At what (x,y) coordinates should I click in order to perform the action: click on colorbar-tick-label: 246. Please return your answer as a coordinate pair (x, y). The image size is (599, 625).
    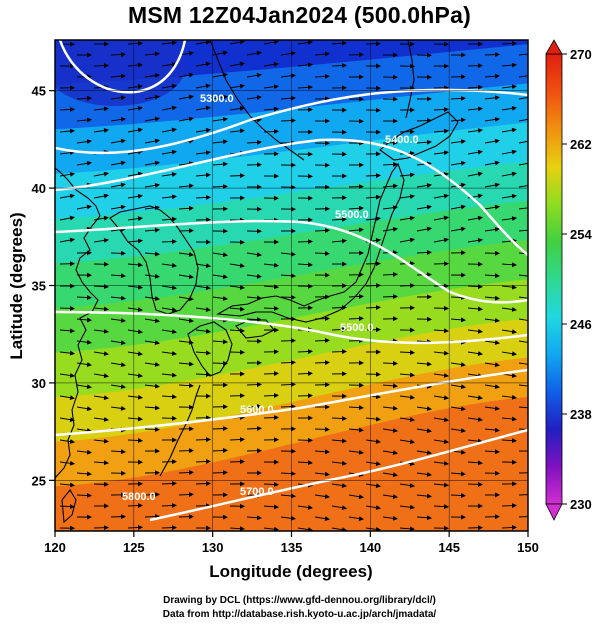
    Looking at the image, I should click on (581, 324).